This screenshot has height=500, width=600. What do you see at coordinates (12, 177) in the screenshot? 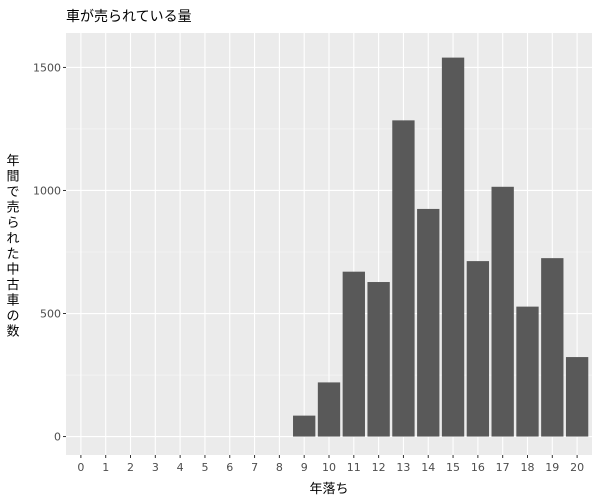
I see `y-axis-title-char: 間` at bounding box center [12, 177].